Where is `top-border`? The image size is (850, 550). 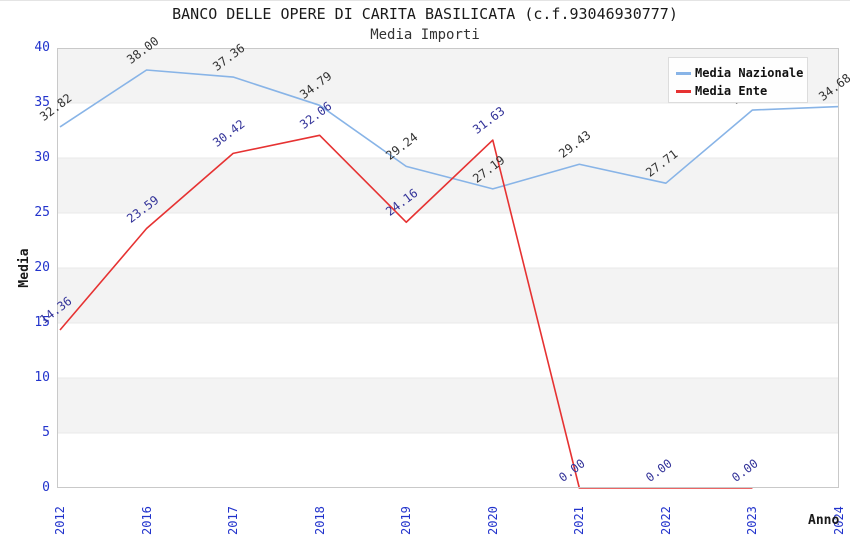 top-border is located at coordinates (425, 0).